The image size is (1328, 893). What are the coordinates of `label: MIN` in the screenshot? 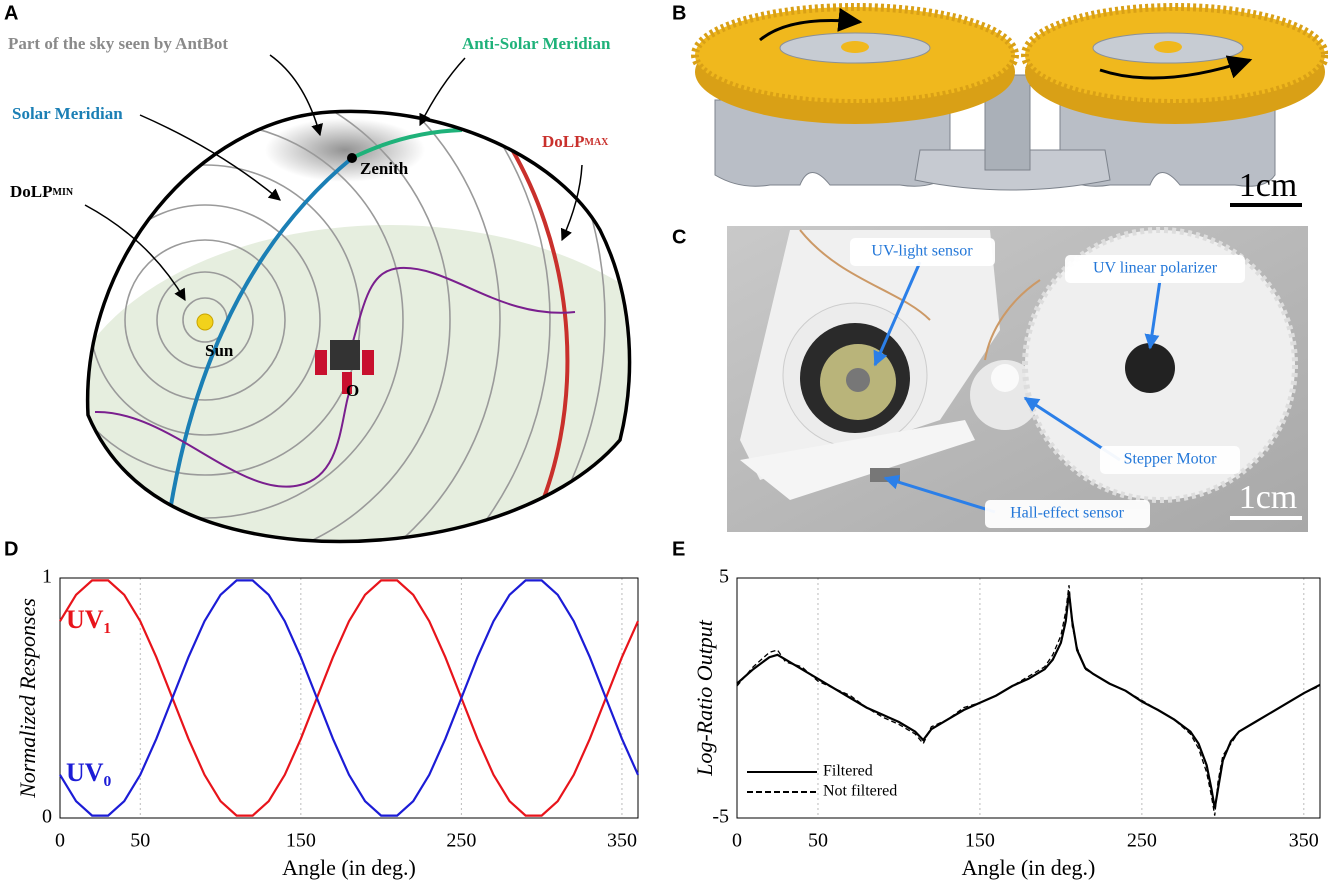 It's located at (63, 192).